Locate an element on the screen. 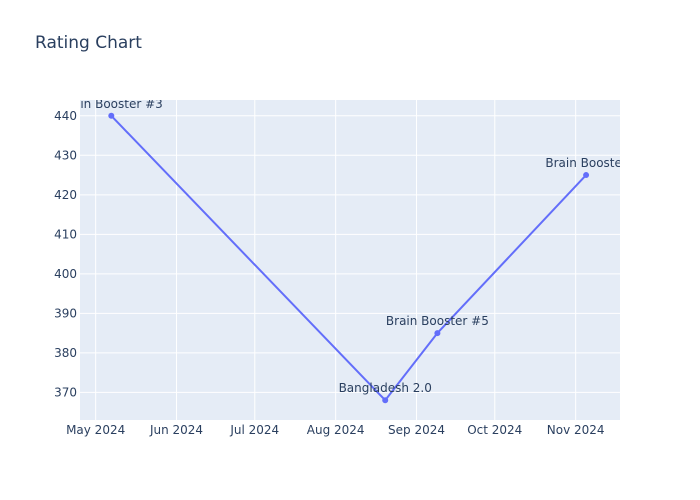 The height and width of the screenshot is (500, 700). x-tick-label: Sep 2024 is located at coordinates (416, 430).